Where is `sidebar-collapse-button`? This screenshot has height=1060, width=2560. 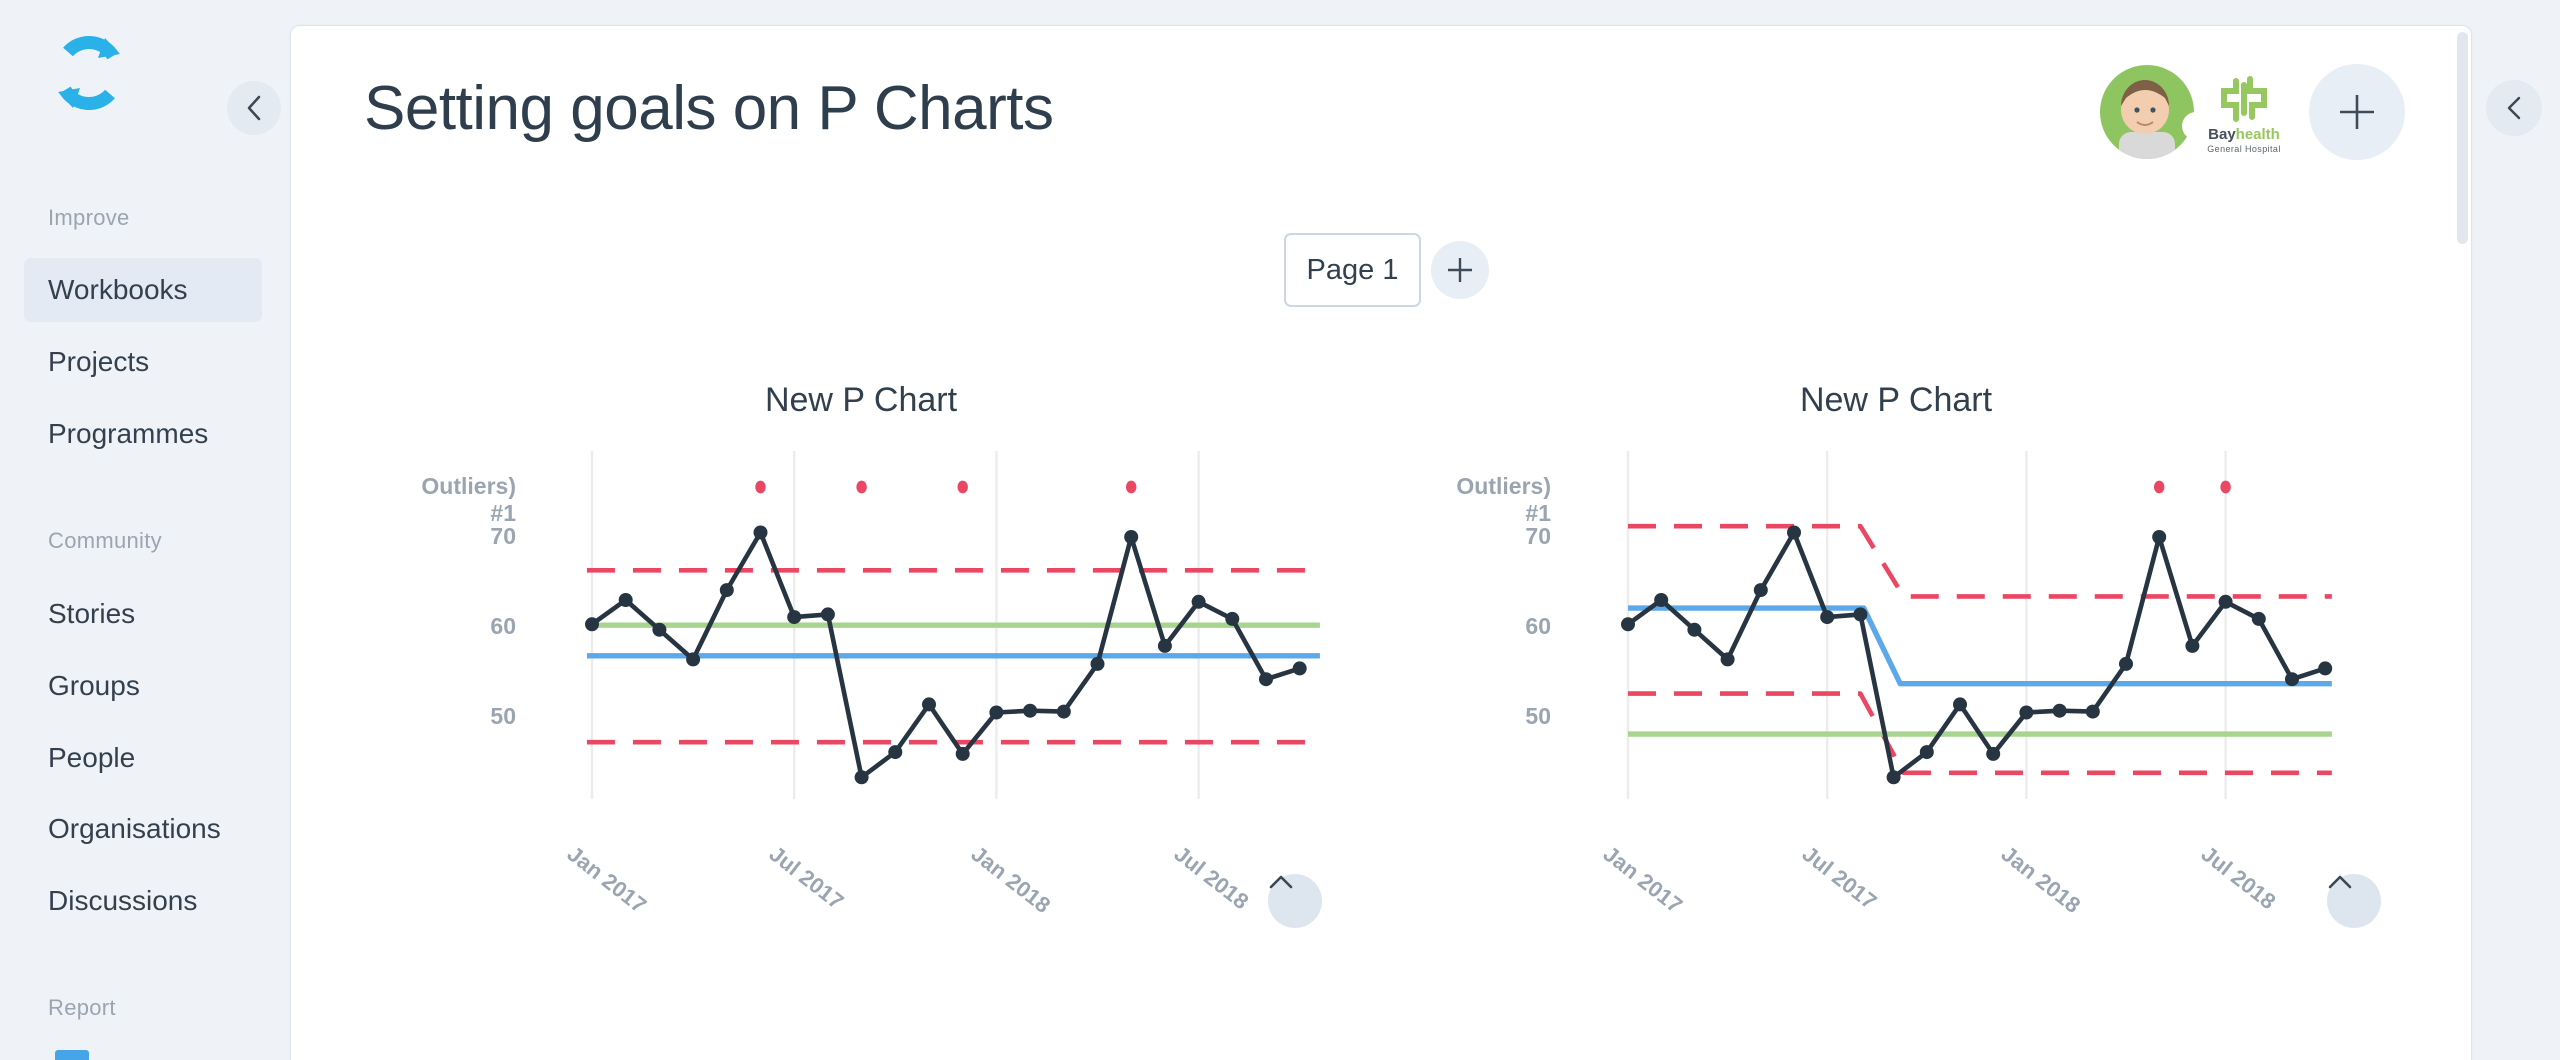
sidebar-collapse-button is located at coordinates (254, 108).